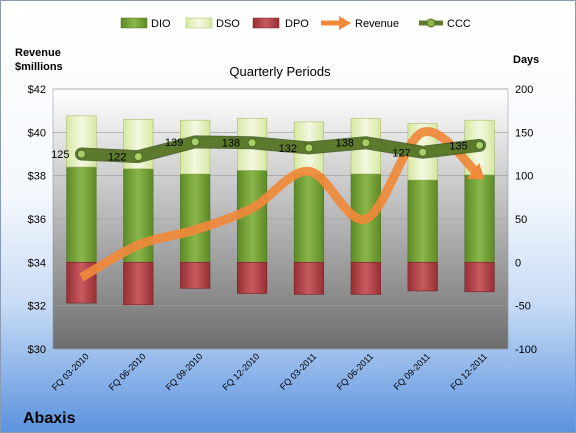 The image size is (576, 433). What do you see at coordinates (117, 158) in the screenshot?
I see `ccc-data-label: 122` at bounding box center [117, 158].